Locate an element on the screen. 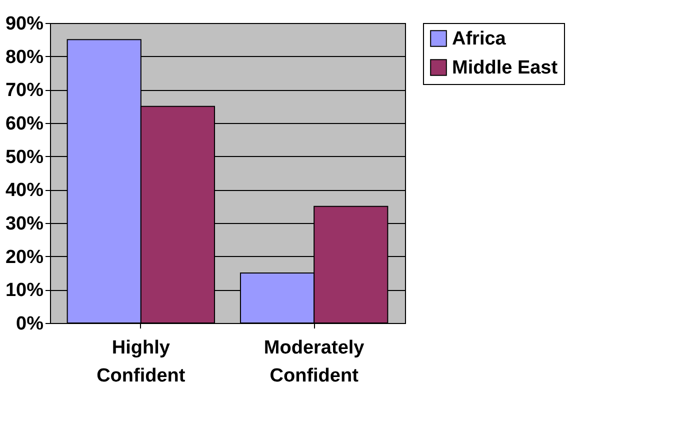  y-tick-label: 10% is located at coordinates (24, 291).